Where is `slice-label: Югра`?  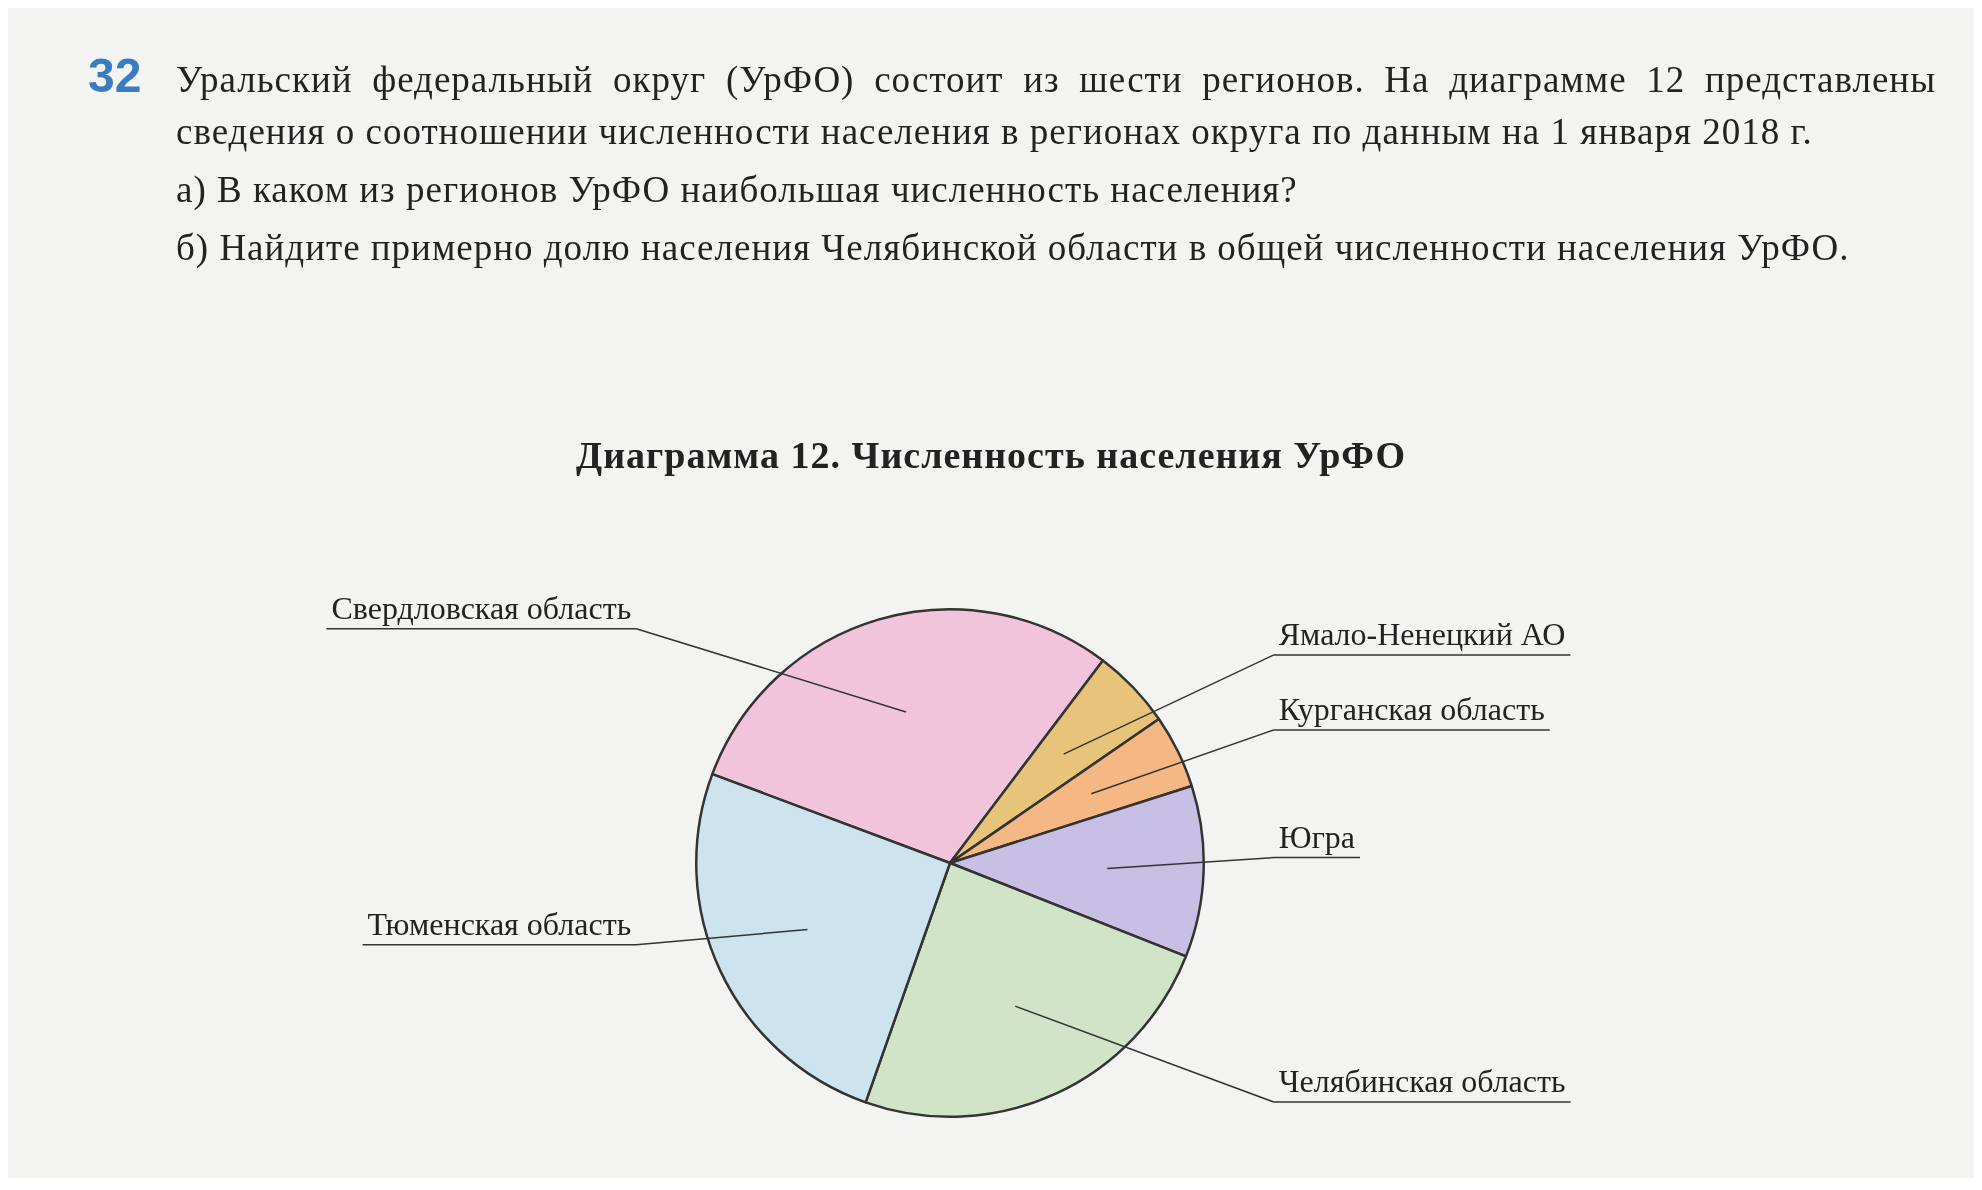
slice-label: Югра is located at coordinates (1316, 836).